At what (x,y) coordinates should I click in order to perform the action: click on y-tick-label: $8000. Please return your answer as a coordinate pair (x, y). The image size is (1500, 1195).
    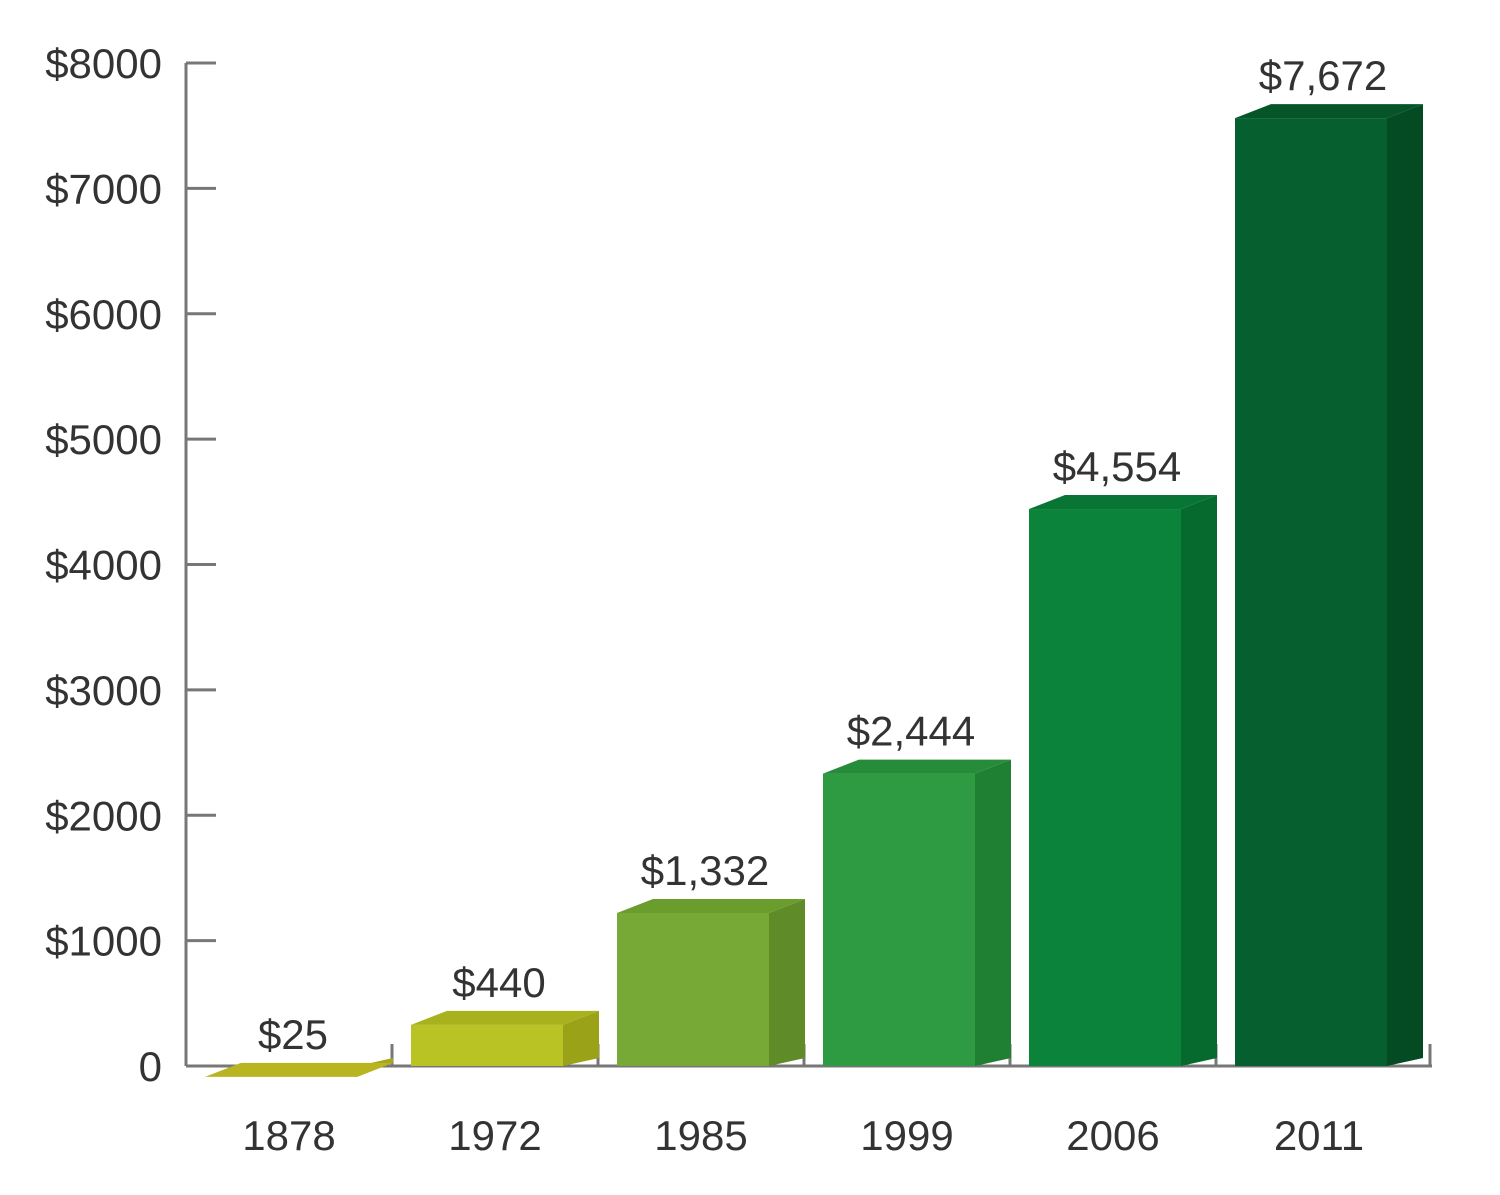
    Looking at the image, I should click on (103, 63).